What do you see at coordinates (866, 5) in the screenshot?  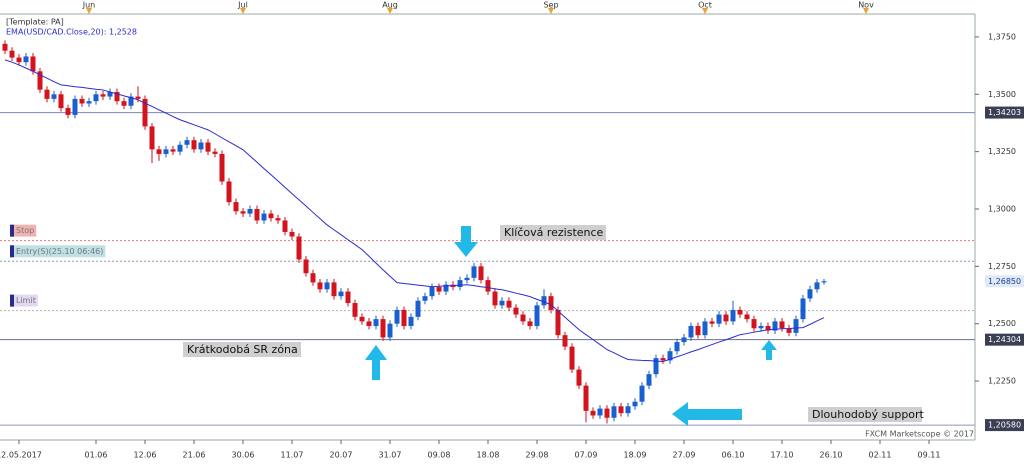 I see `month-label: Nov` at bounding box center [866, 5].